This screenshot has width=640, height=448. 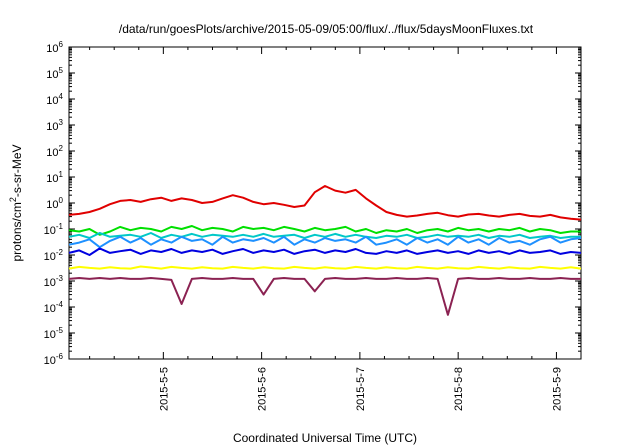 I want to click on x-tick-label: 2015-5-9, so click(x=557, y=389).